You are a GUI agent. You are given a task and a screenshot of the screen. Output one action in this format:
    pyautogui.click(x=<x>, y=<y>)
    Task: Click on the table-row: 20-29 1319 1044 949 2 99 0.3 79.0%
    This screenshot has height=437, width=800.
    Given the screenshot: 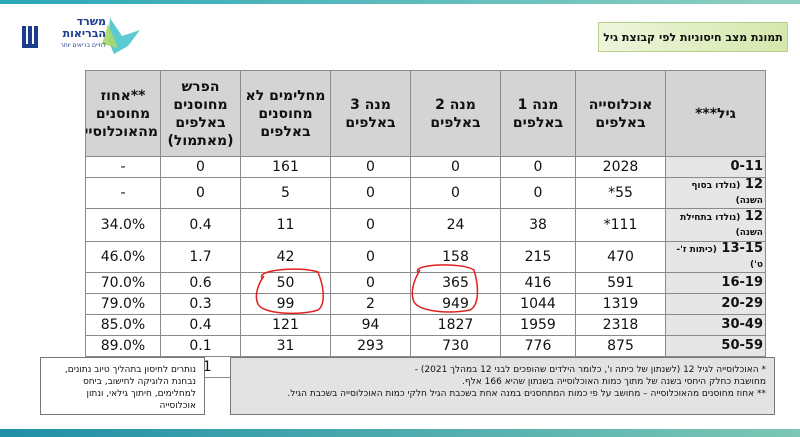 What is the action you would take?
    pyautogui.click(x=425, y=304)
    